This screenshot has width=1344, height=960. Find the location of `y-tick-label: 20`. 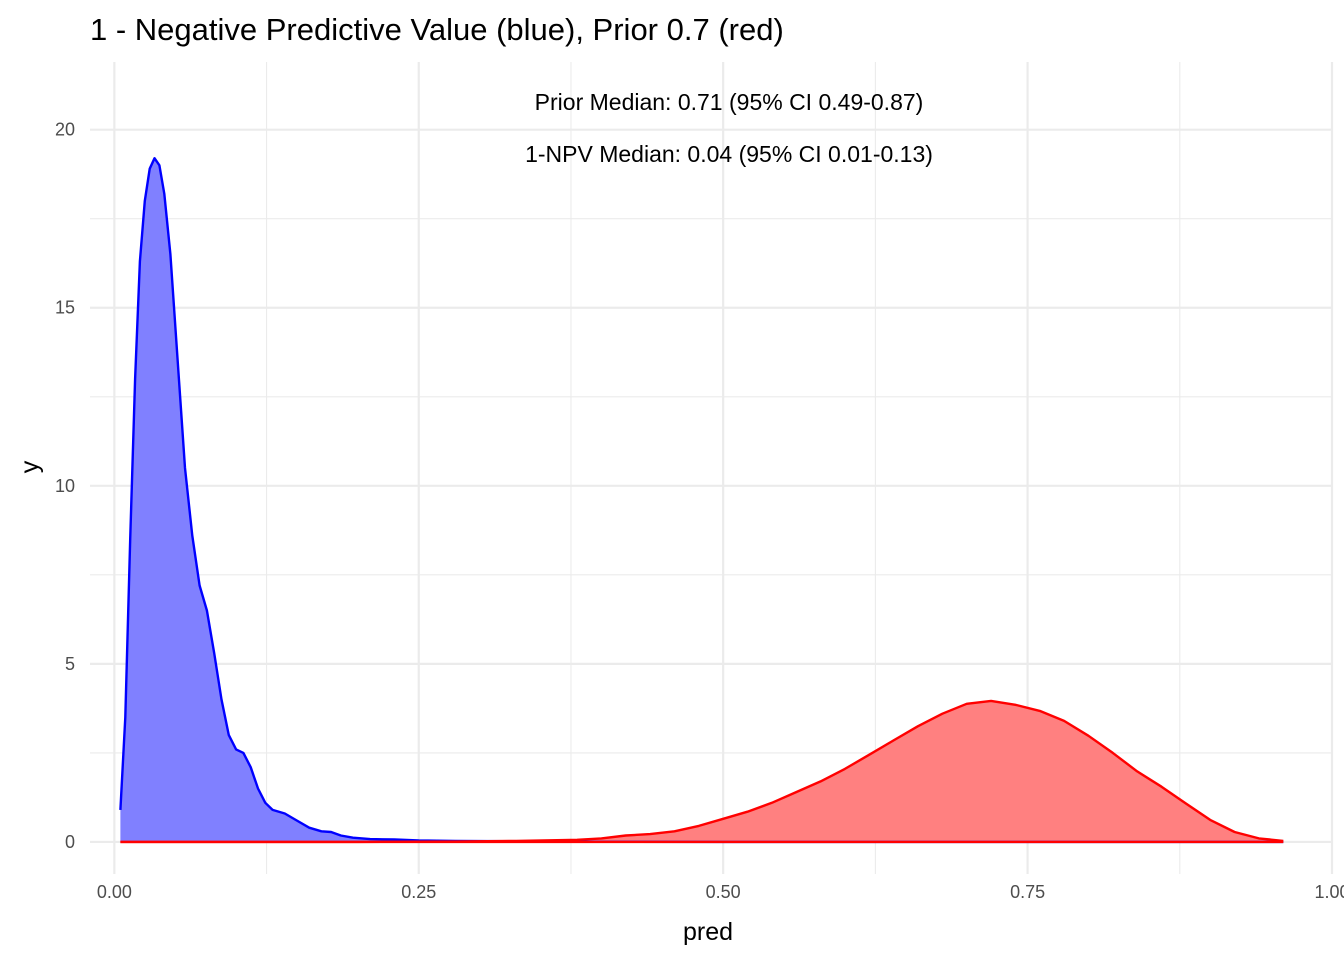

y-tick-label: 20 is located at coordinates (65, 130).